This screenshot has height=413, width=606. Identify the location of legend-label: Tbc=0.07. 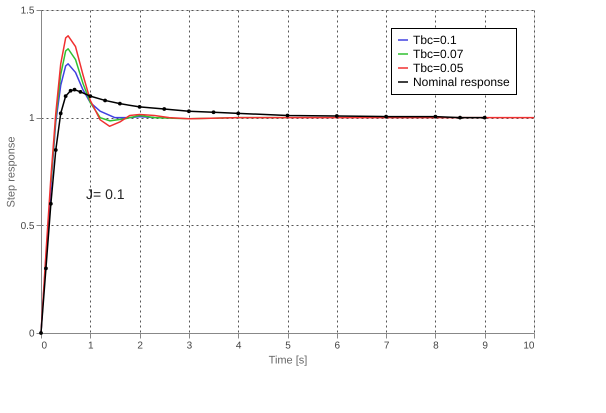
(438, 54).